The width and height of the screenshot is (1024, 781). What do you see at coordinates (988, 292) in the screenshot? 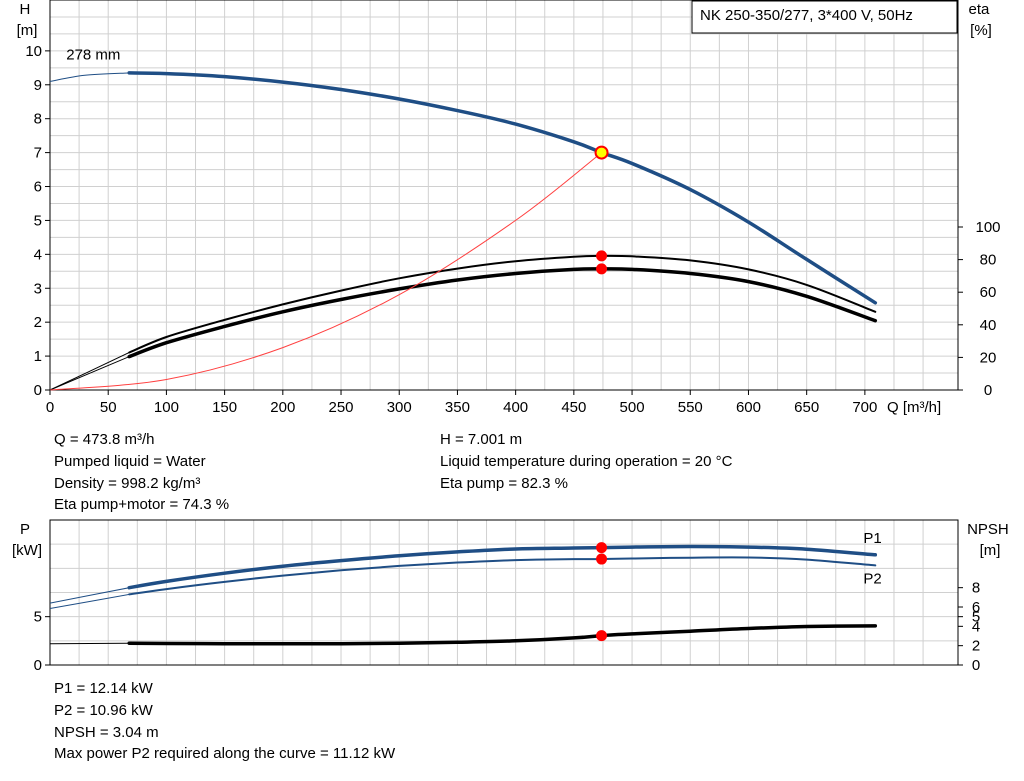
I see `top-y2-tick-label: 60` at bounding box center [988, 292].